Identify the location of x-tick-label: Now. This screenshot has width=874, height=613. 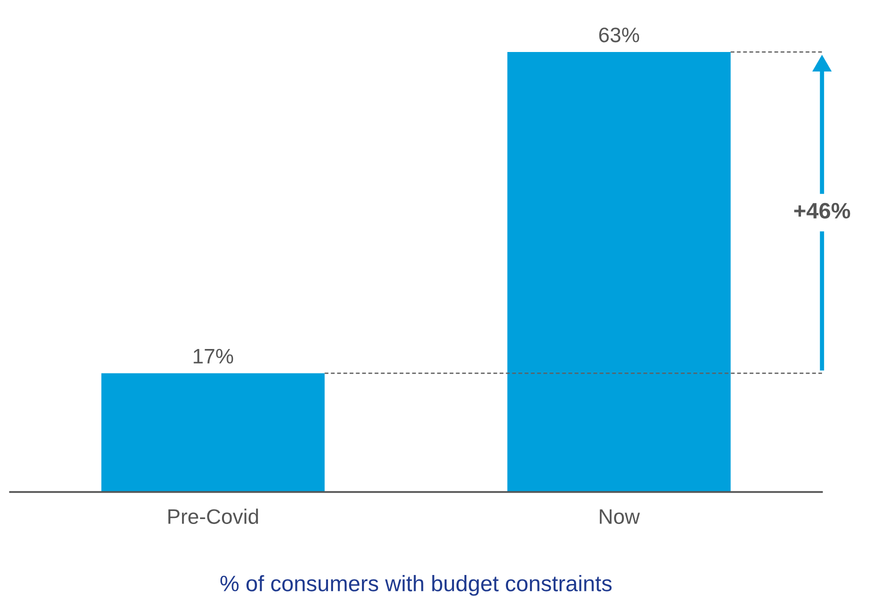
(620, 516).